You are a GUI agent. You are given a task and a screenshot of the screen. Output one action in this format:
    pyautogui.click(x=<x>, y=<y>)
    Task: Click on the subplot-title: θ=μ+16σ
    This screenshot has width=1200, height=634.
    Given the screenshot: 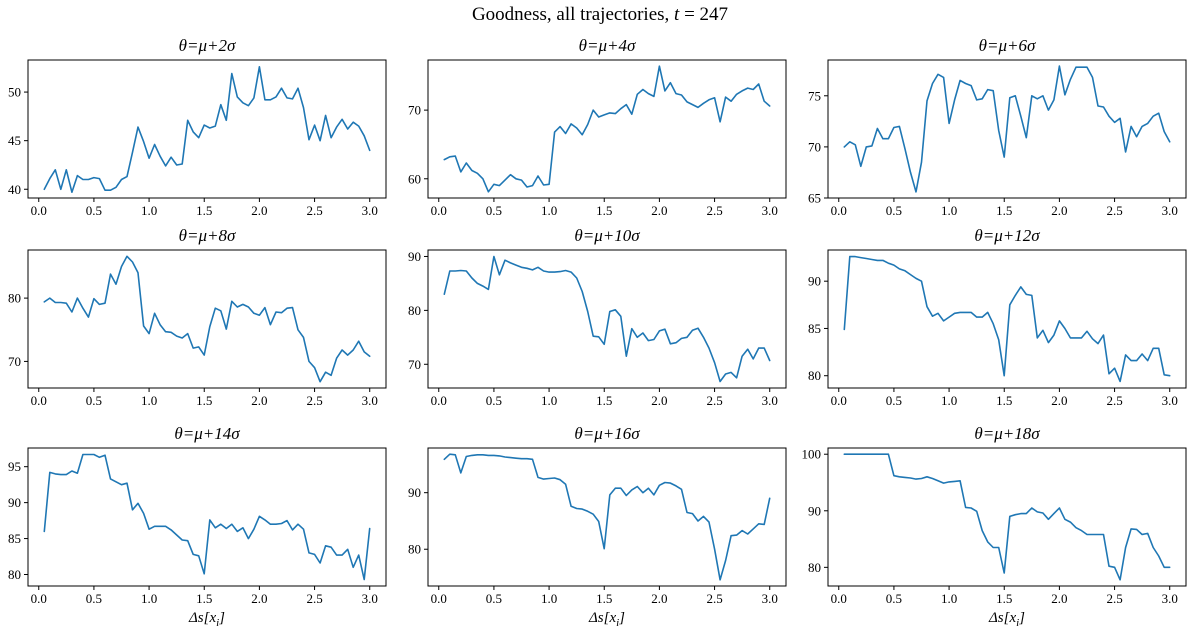 What is the action you would take?
    pyautogui.click(x=607, y=433)
    